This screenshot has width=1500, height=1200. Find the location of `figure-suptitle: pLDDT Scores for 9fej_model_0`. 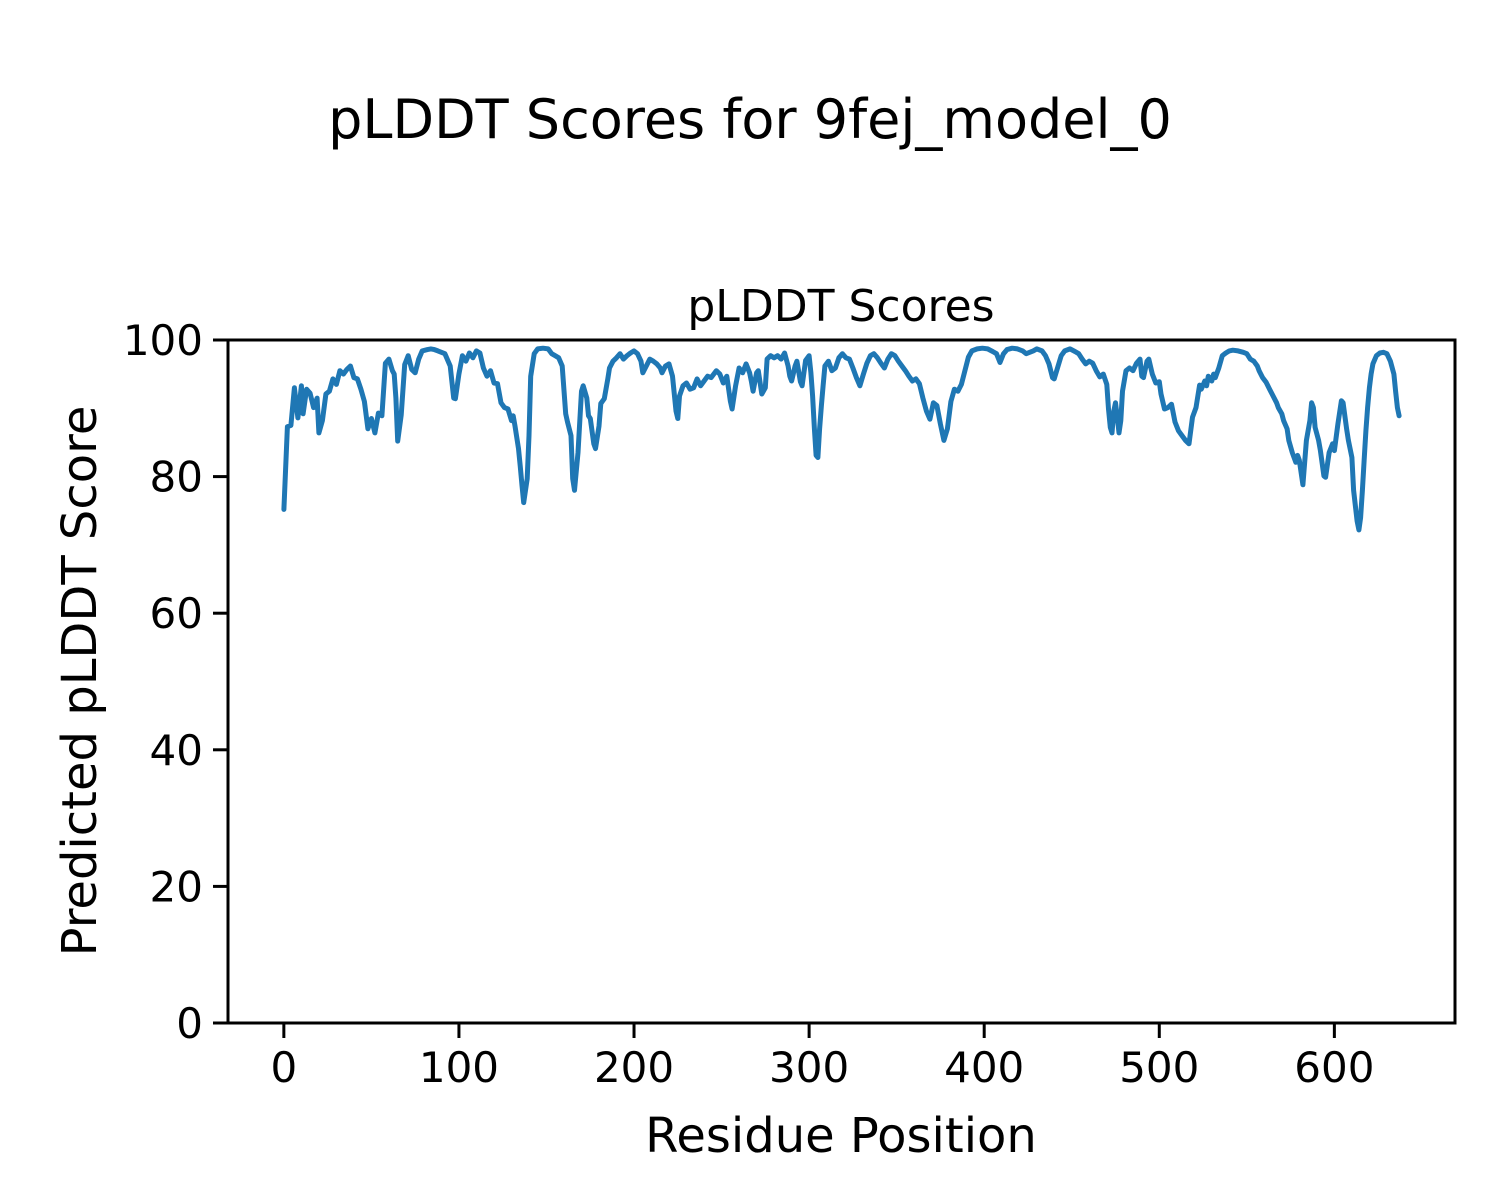

figure-suptitle: pLDDT Scores for 9fej_model_0 is located at coordinates (750, 119).